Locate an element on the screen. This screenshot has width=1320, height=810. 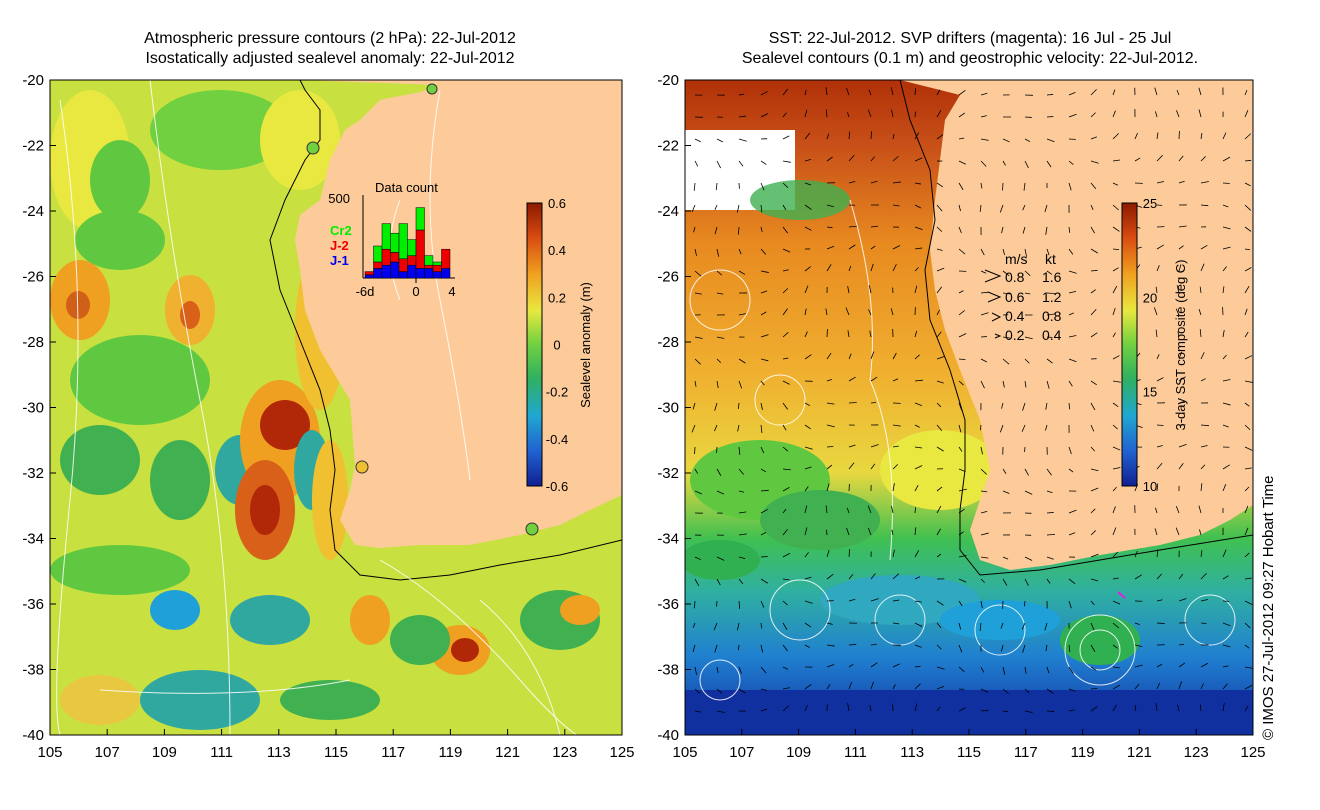
right-xtick-label-5: 115 is located at coordinates (969, 752).